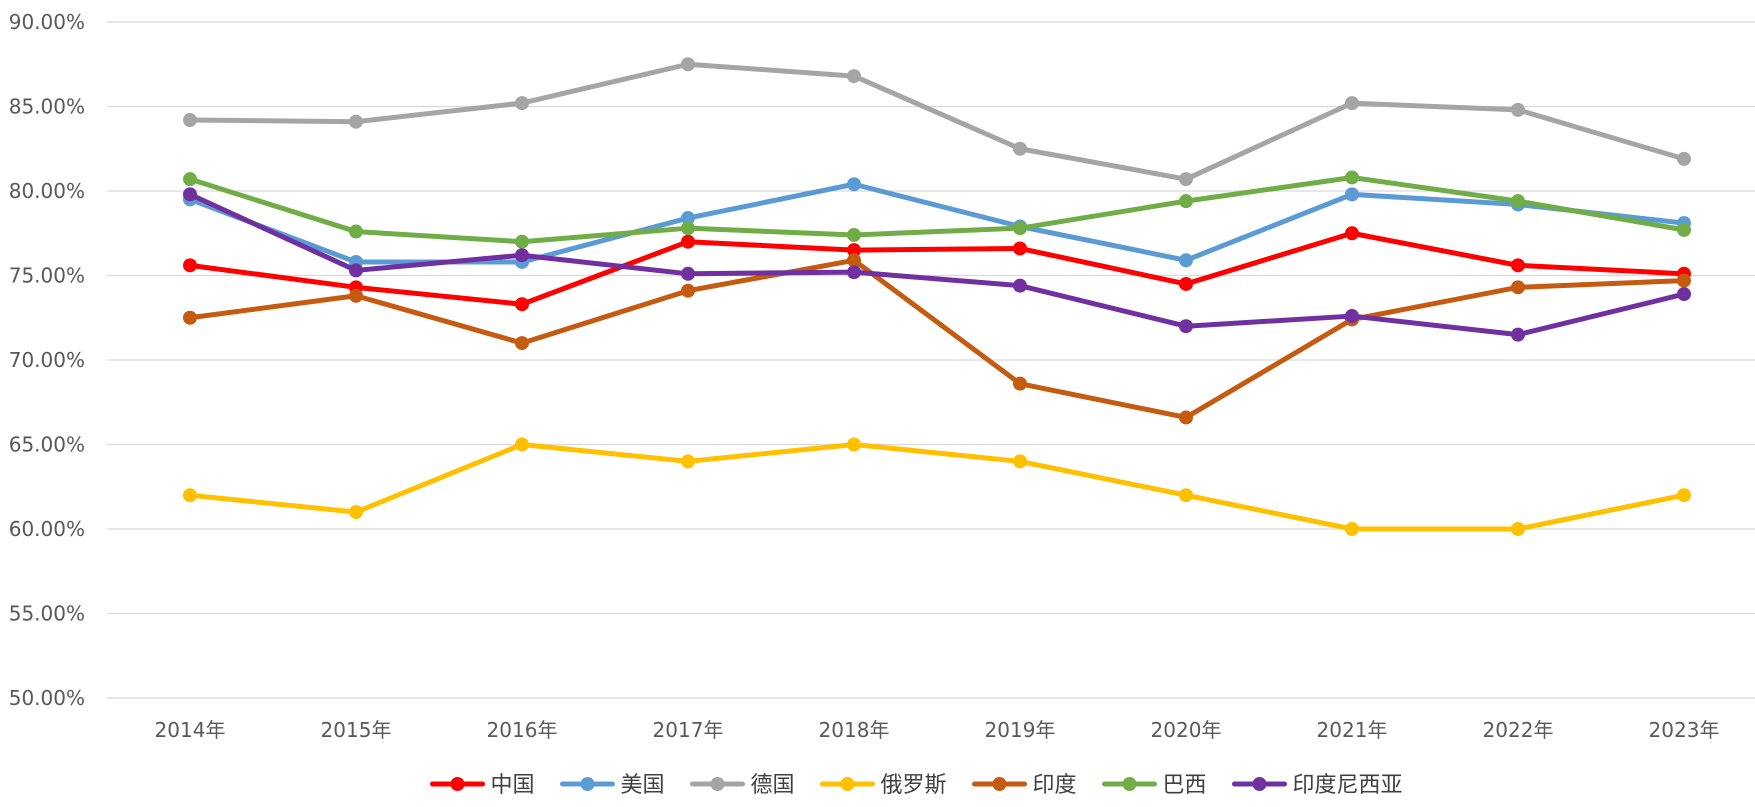 This screenshot has width=1755, height=807. I want to click on x-tick-label: 2018年, so click(854, 730).